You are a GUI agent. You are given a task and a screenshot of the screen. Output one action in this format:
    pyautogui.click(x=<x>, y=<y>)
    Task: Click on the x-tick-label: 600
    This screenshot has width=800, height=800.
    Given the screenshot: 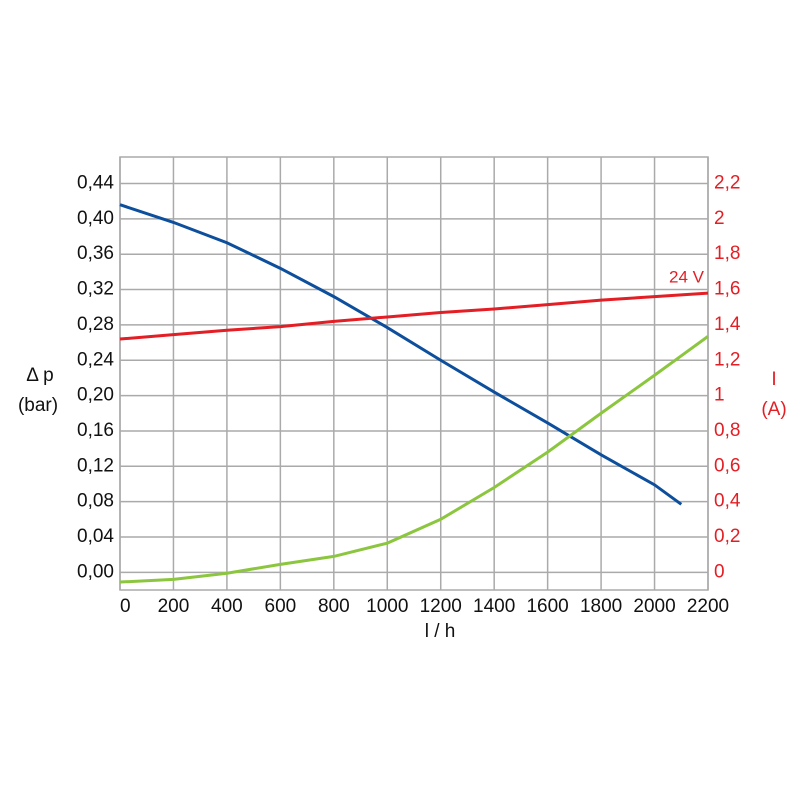 What is the action you would take?
    pyautogui.click(x=281, y=606)
    